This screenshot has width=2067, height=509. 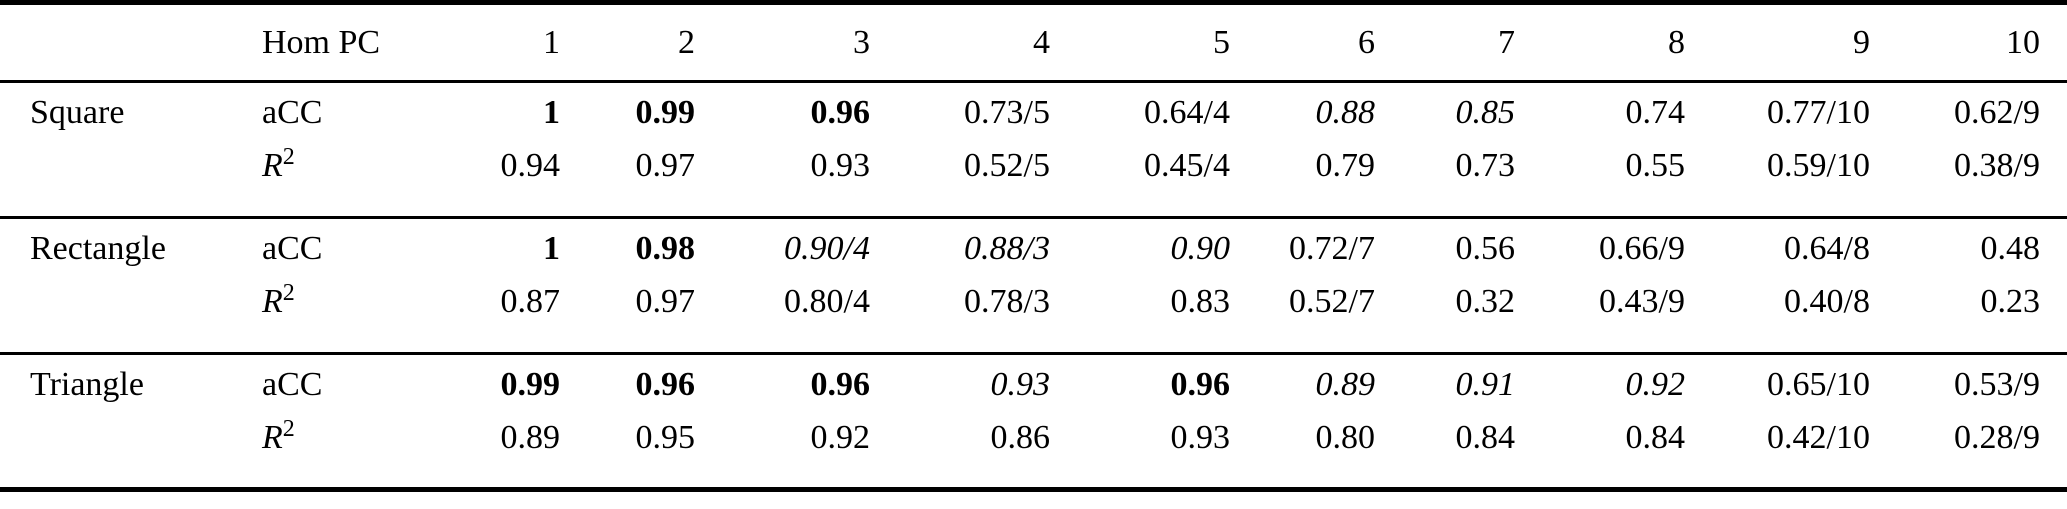 What do you see at coordinates (861, 42) in the screenshot?
I see `pc-header-3: 3` at bounding box center [861, 42].